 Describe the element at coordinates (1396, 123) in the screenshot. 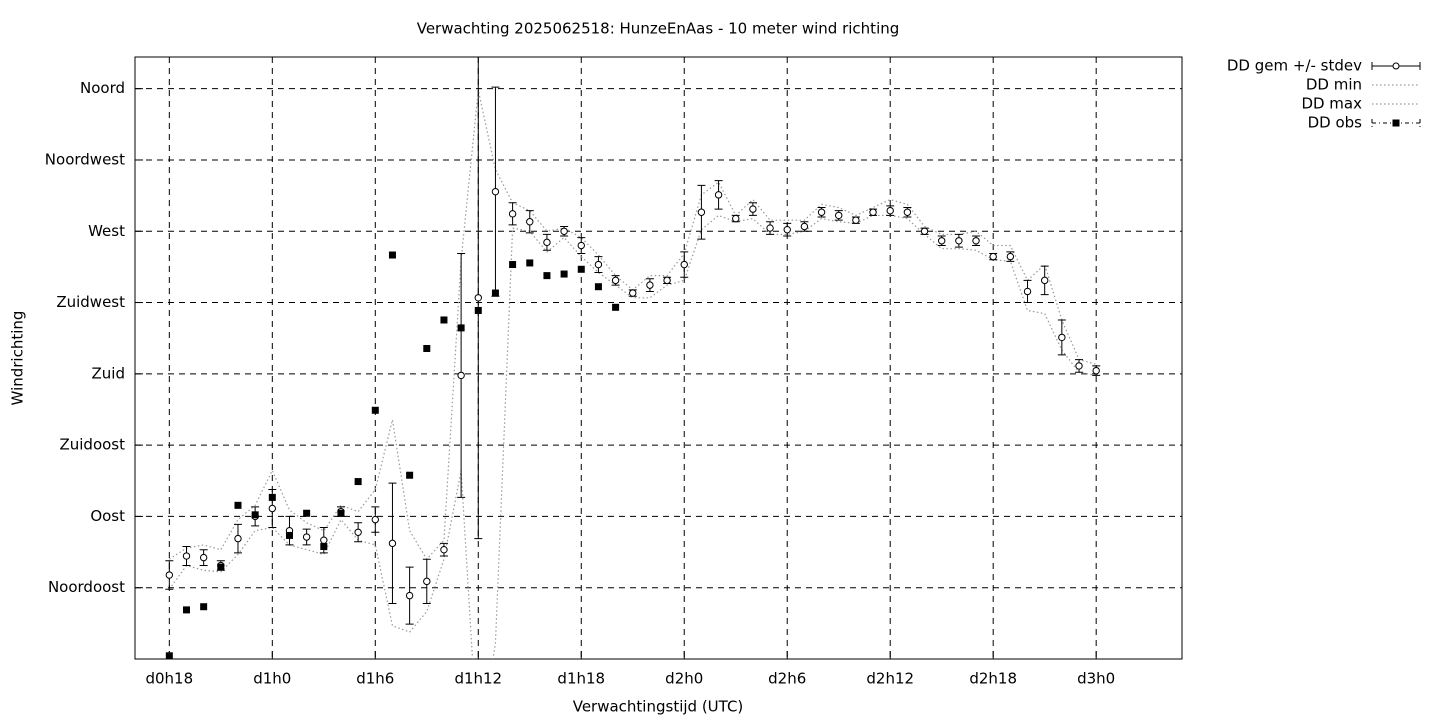

I see `legend-symbol` at that location.